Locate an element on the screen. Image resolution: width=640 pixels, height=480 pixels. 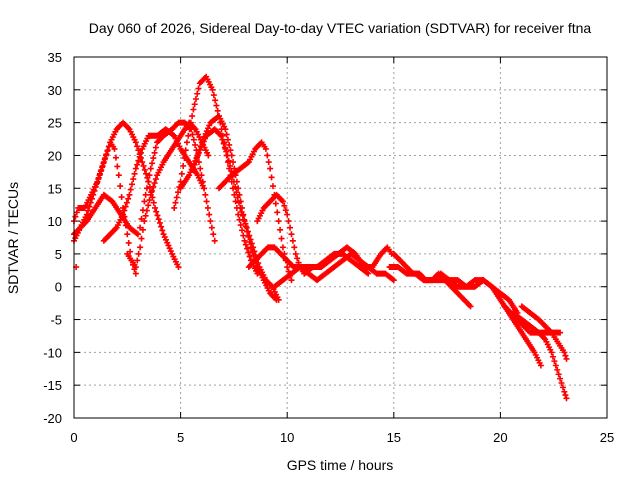
y-tick-label: 0 is located at coordinates (58, 287).